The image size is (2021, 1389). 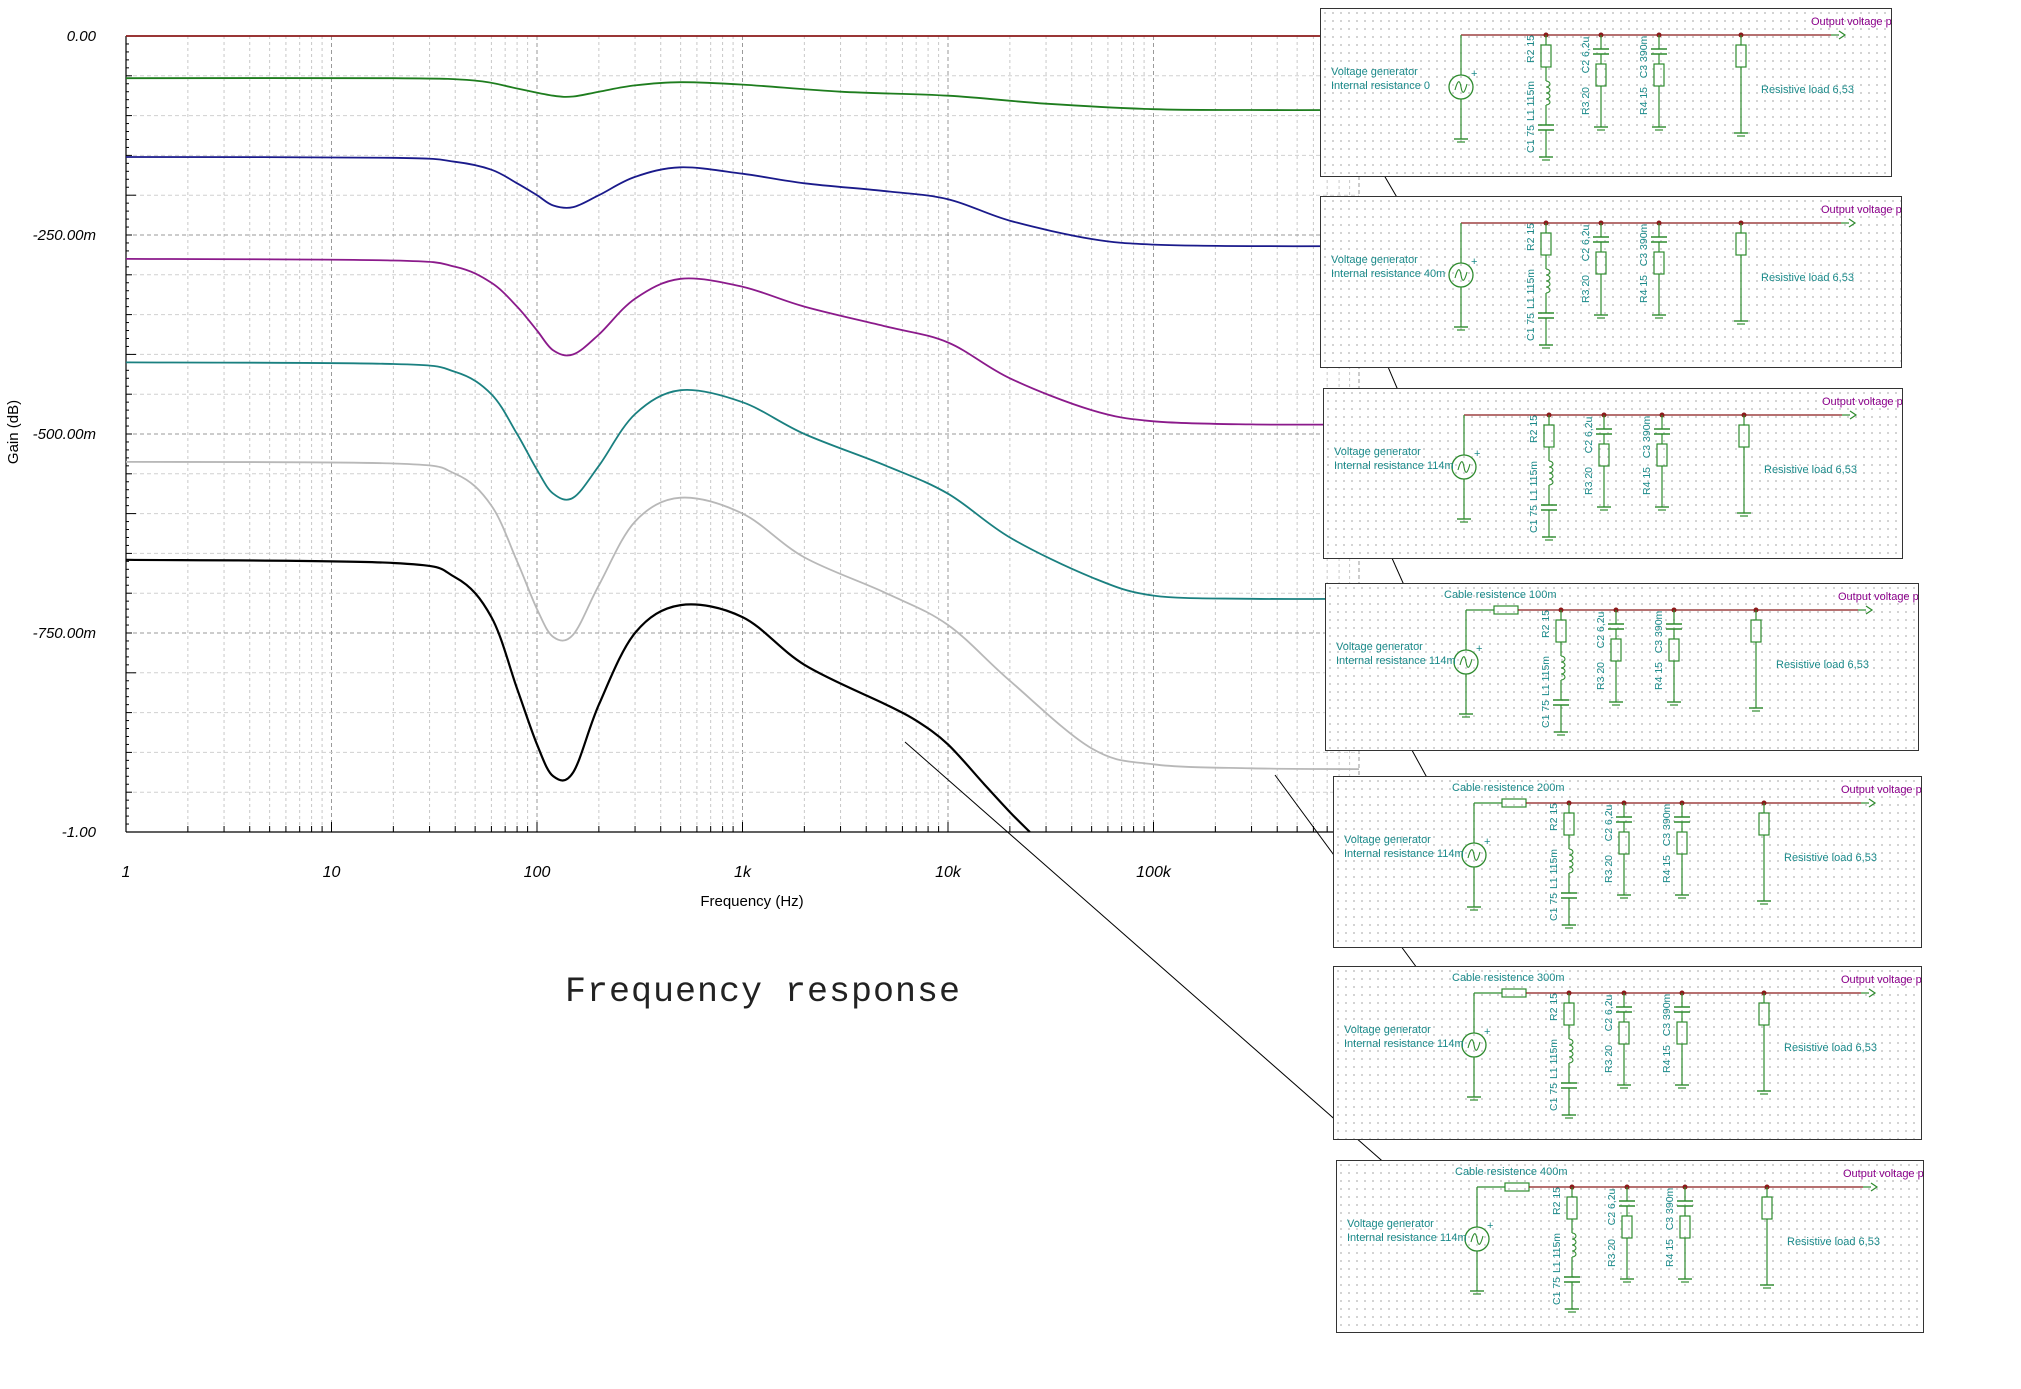 What do you see at coordinates (13, 432) in the screenshot?
I see `y-axis-label: Gain (dB)` at bounding box center [13, 432].